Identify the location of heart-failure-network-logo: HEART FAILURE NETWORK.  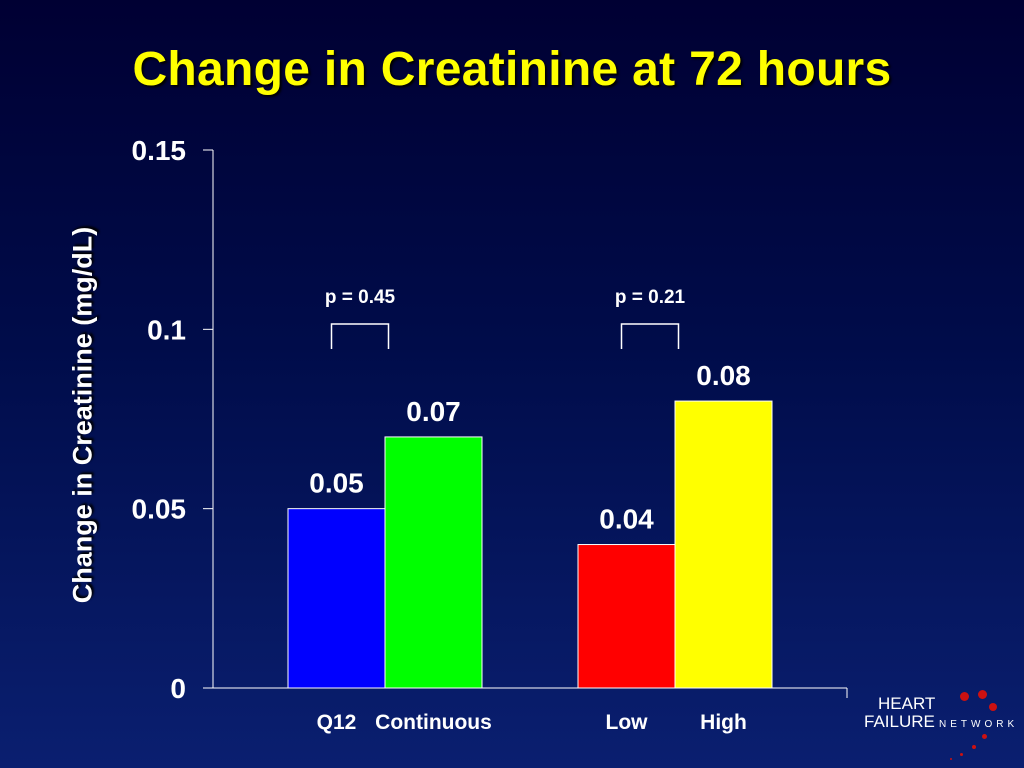
(942, 726).